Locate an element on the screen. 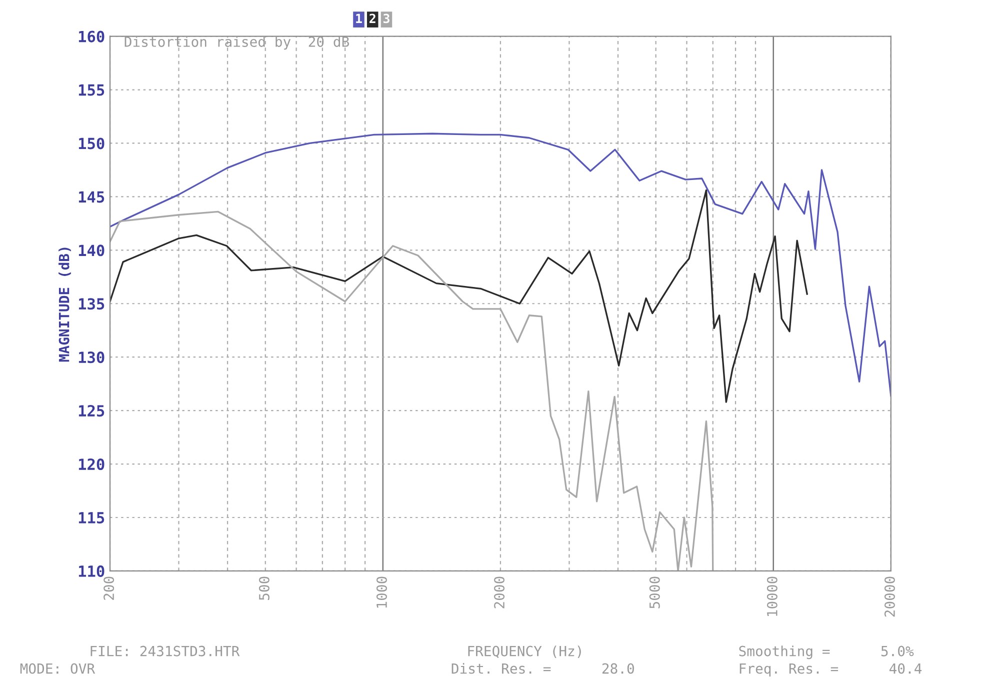  y-tick-label: 145 is located at coordinates (91, 197).